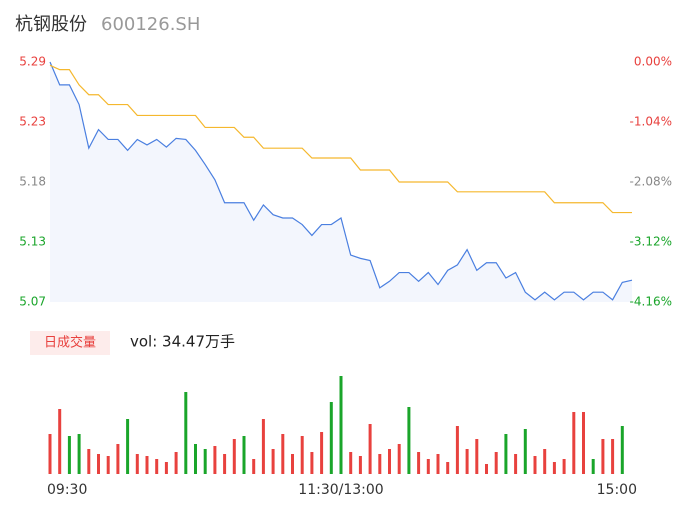 This screenshot has height=524, width=686. What do you see at coordinates (32, 242) in the screenshot?
I see `y-tick-label: 5.13` at bounding box center [32, 242].